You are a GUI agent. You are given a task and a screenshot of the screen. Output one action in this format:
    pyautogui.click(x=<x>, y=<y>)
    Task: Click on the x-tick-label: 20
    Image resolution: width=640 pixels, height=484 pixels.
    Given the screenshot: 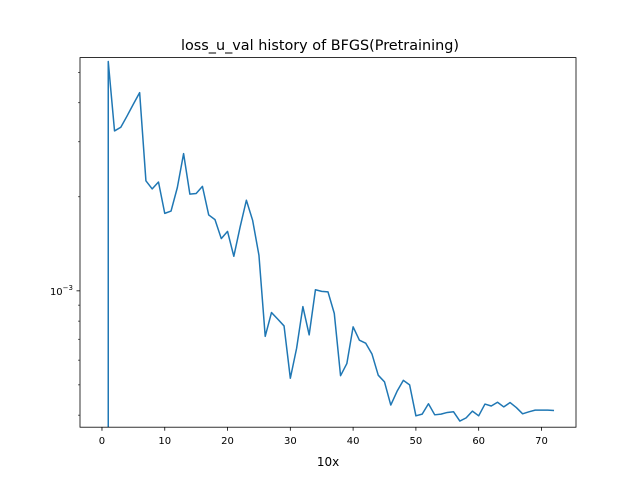 What is the action you would take?
    pyautogui.click(x=227, y=441)
    